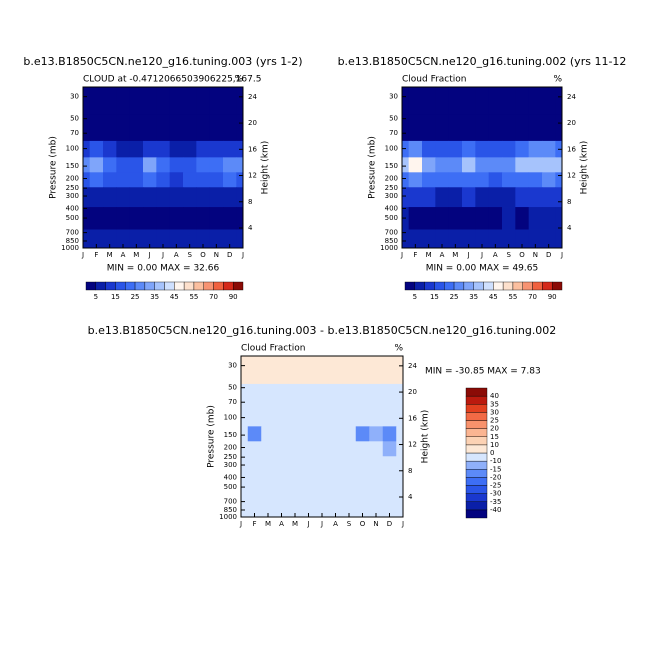 This screenshot has height=651, width=647. I want to click on colorbar-label: 20, so click(494, 429).